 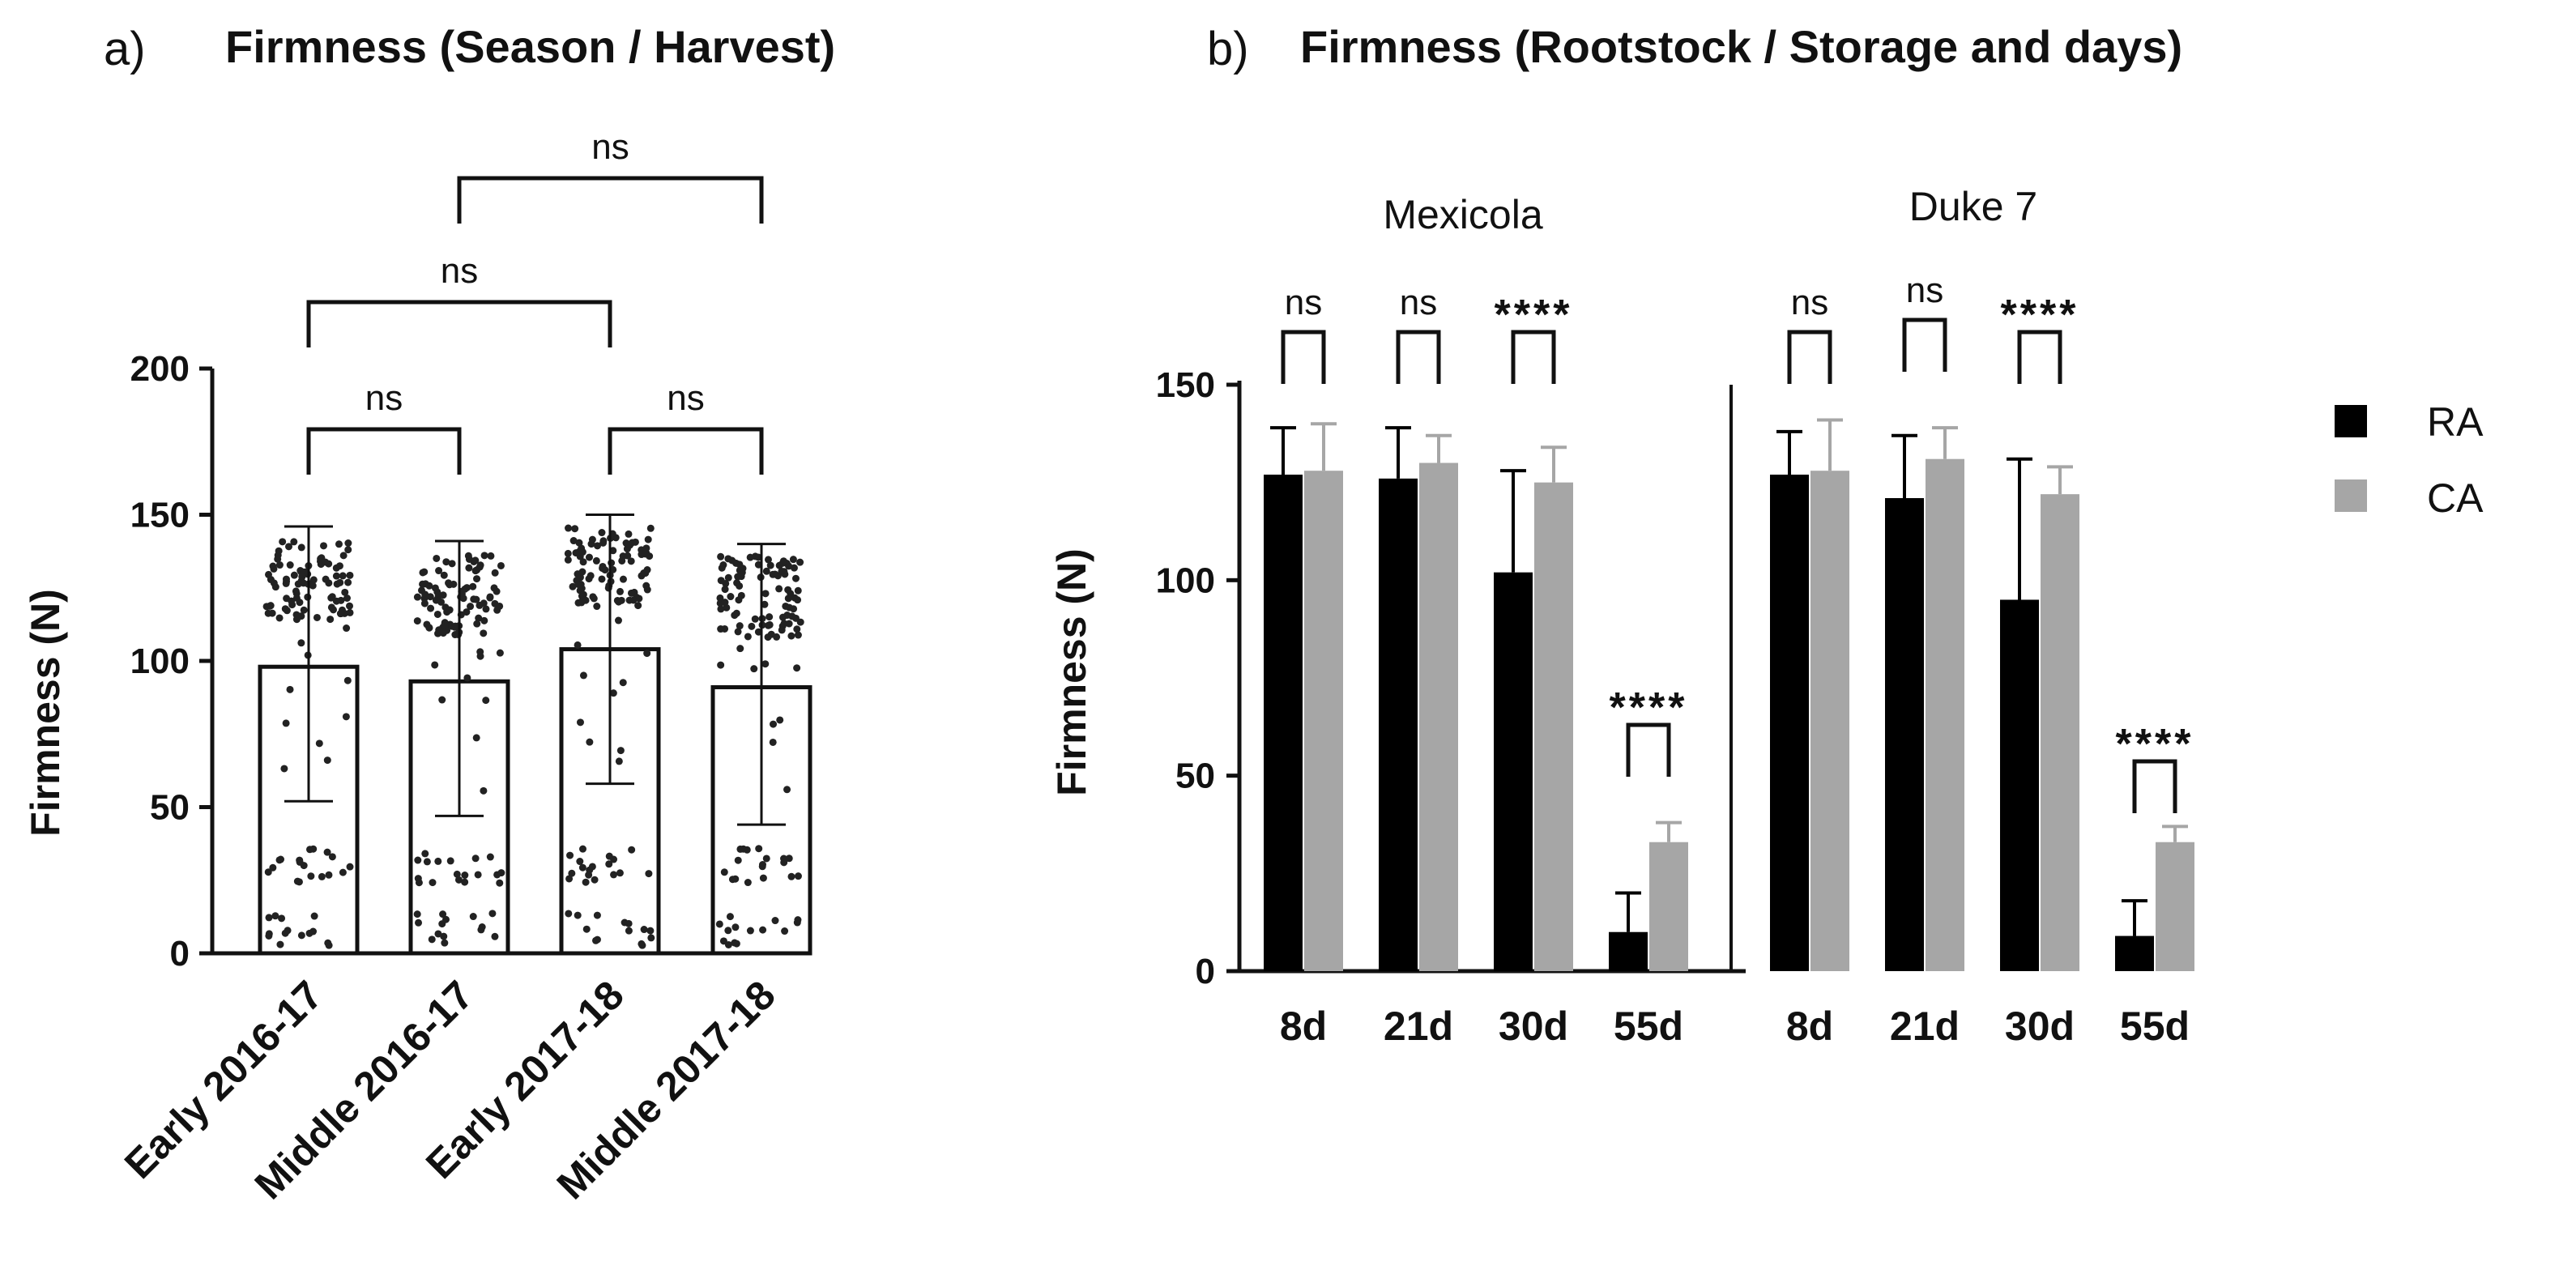 What do you see at coordinates (1648, 1026) in the screenshot?
I see `x-tick-label: 55d` at bounding box center [1648, 1026].